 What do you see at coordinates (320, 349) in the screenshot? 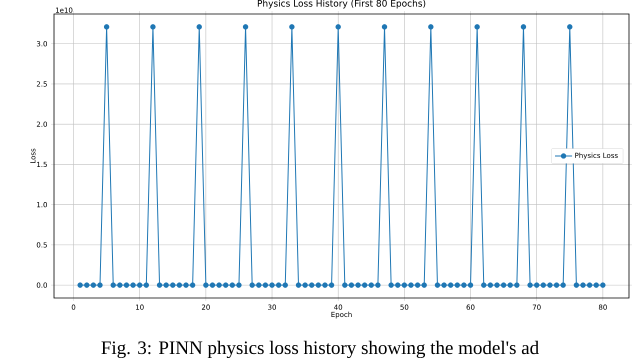
I see `caption: Fig. 3: PINN physics loss history showing the model's ad` at bounding box center [320, 349].